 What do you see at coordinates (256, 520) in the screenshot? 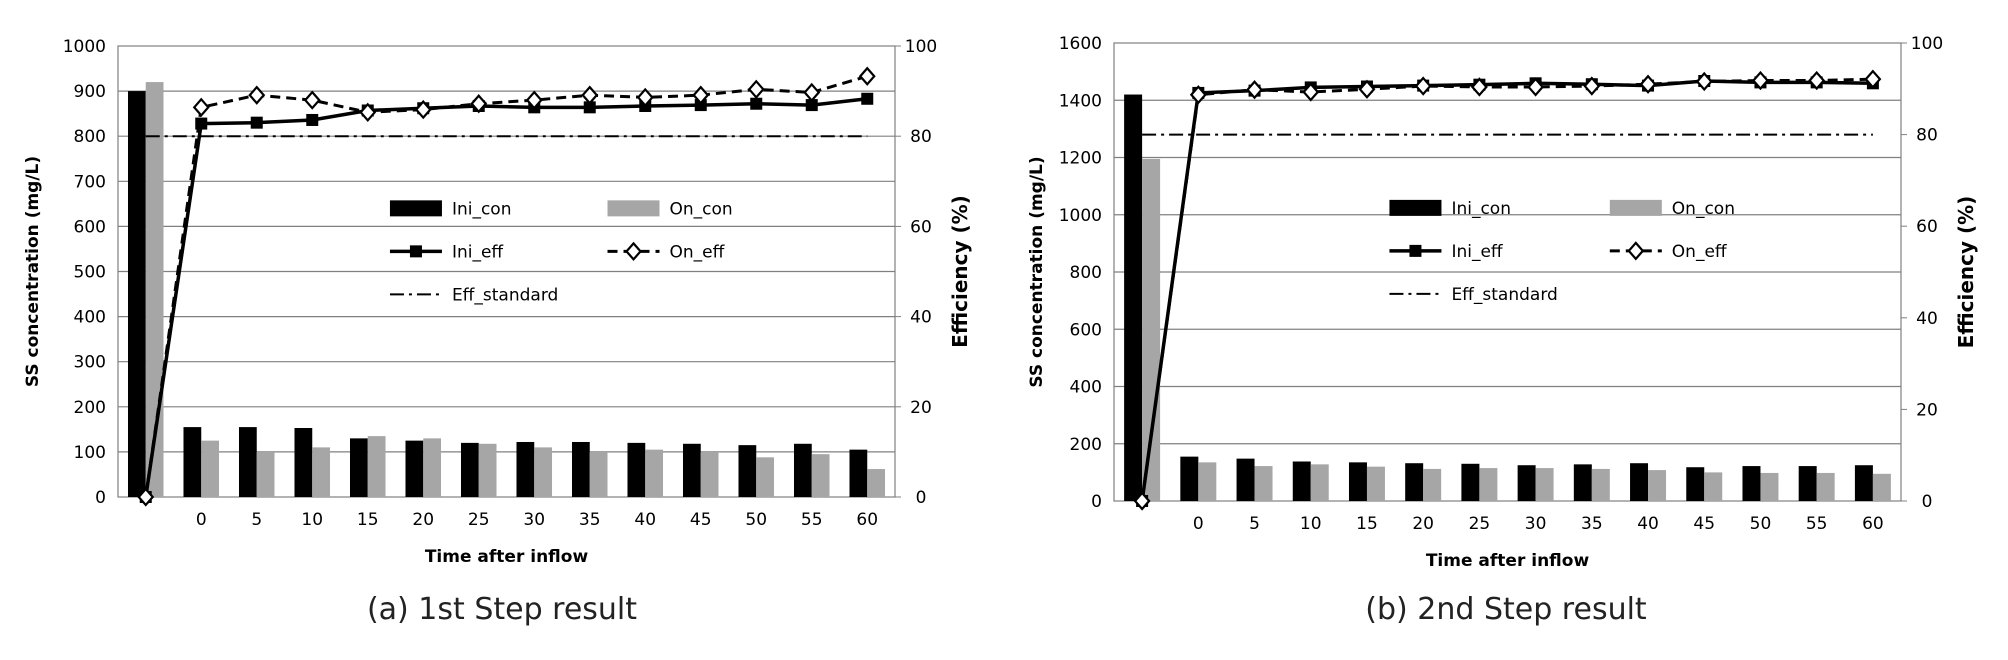
I see `x-tick-label: 5` at bounding box center [256, 520].